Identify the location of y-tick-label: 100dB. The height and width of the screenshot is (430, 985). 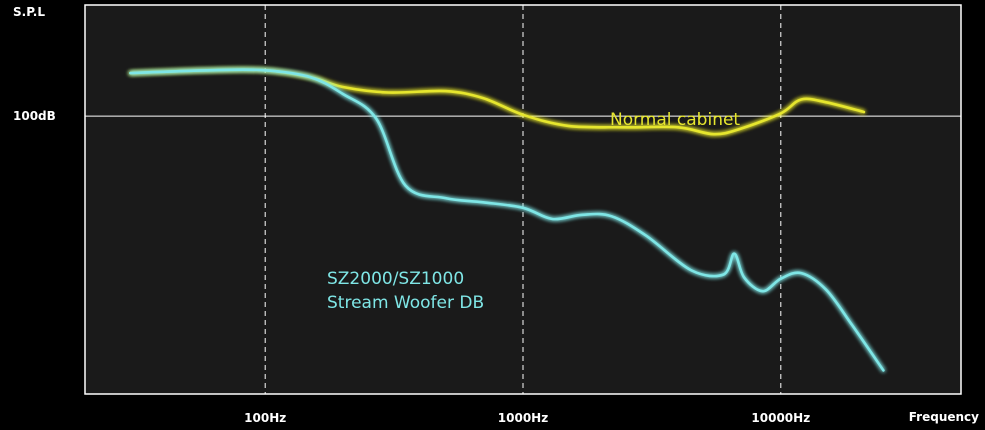
(34, 116).